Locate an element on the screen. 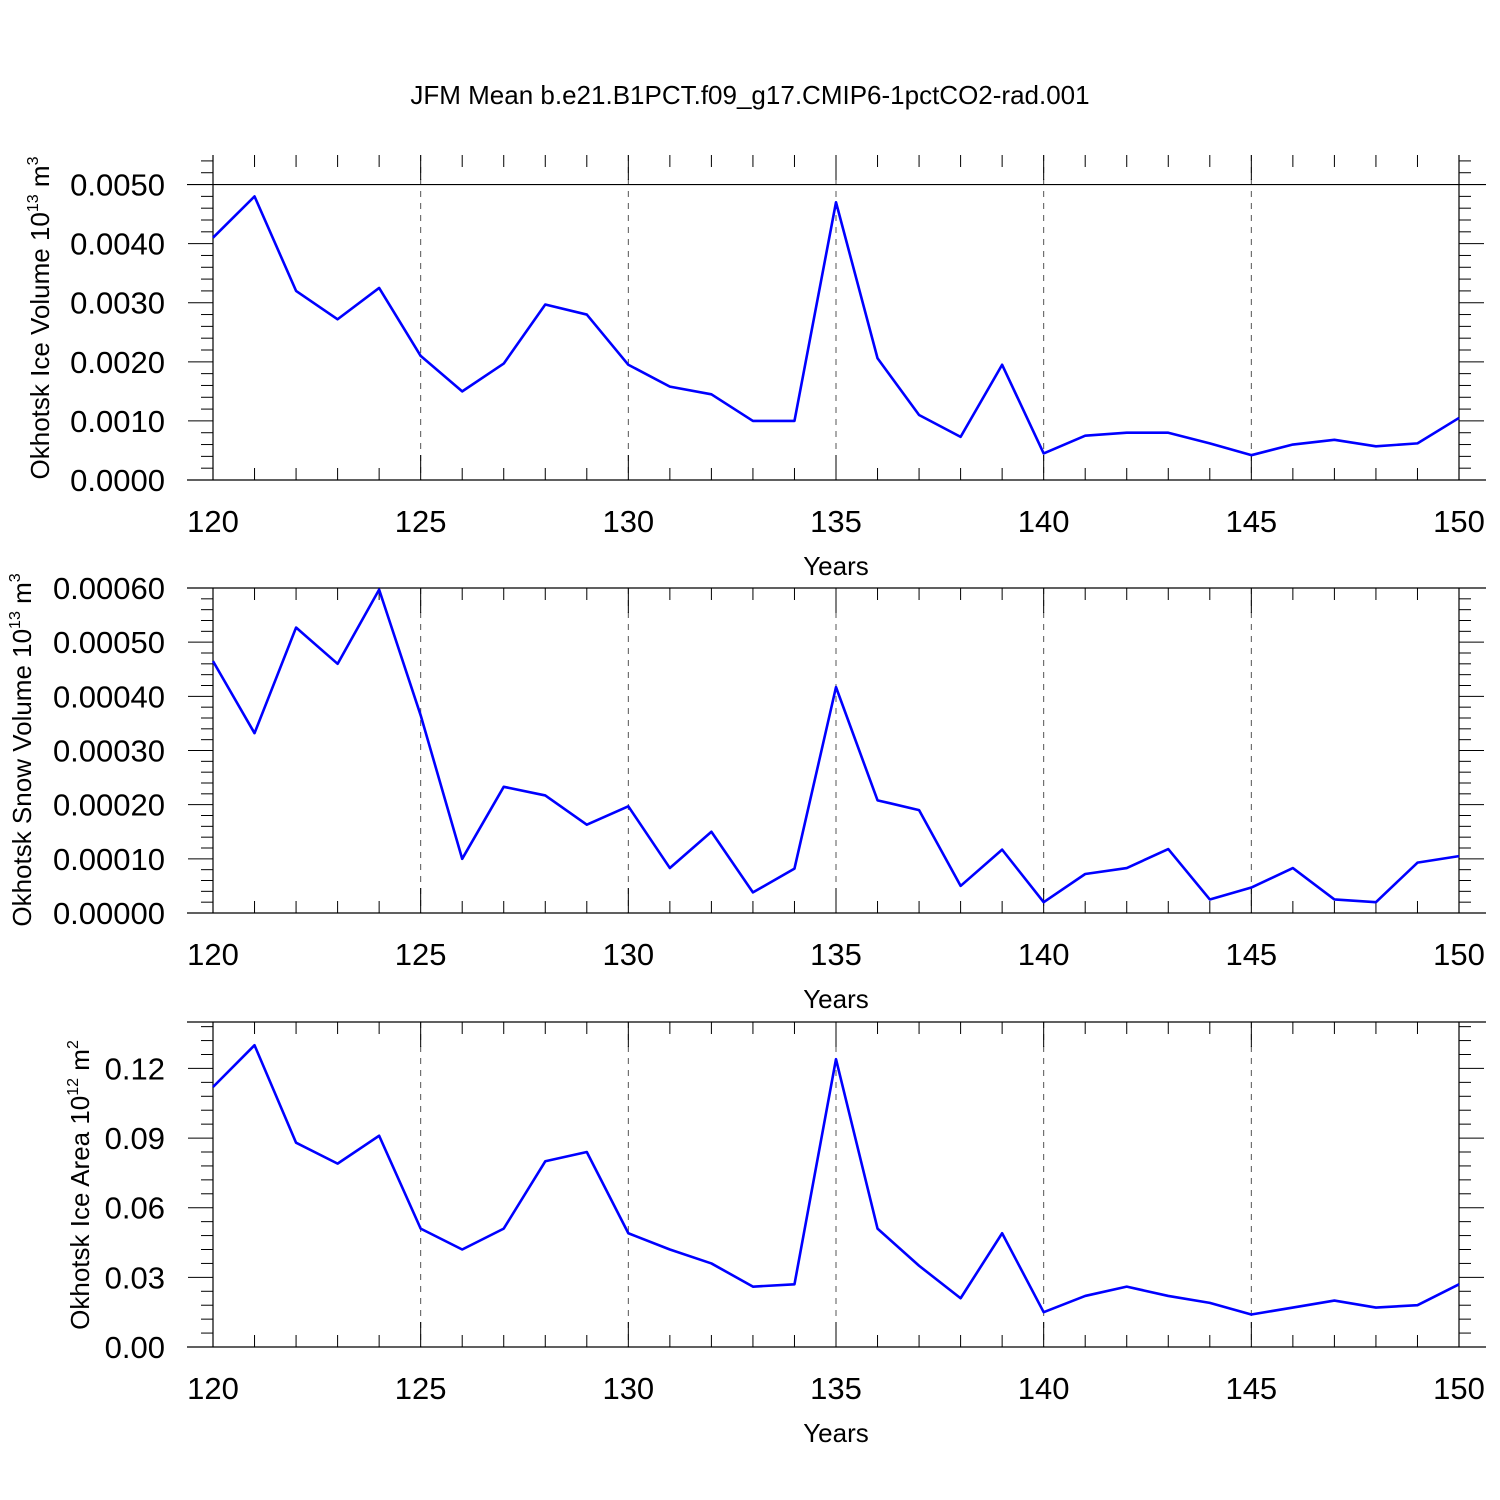 The width and height of the screenshot is (1500, 1500). y-axis-title-main: Okhotsk Ice Area 10 is located at coordinates (80, 1213).